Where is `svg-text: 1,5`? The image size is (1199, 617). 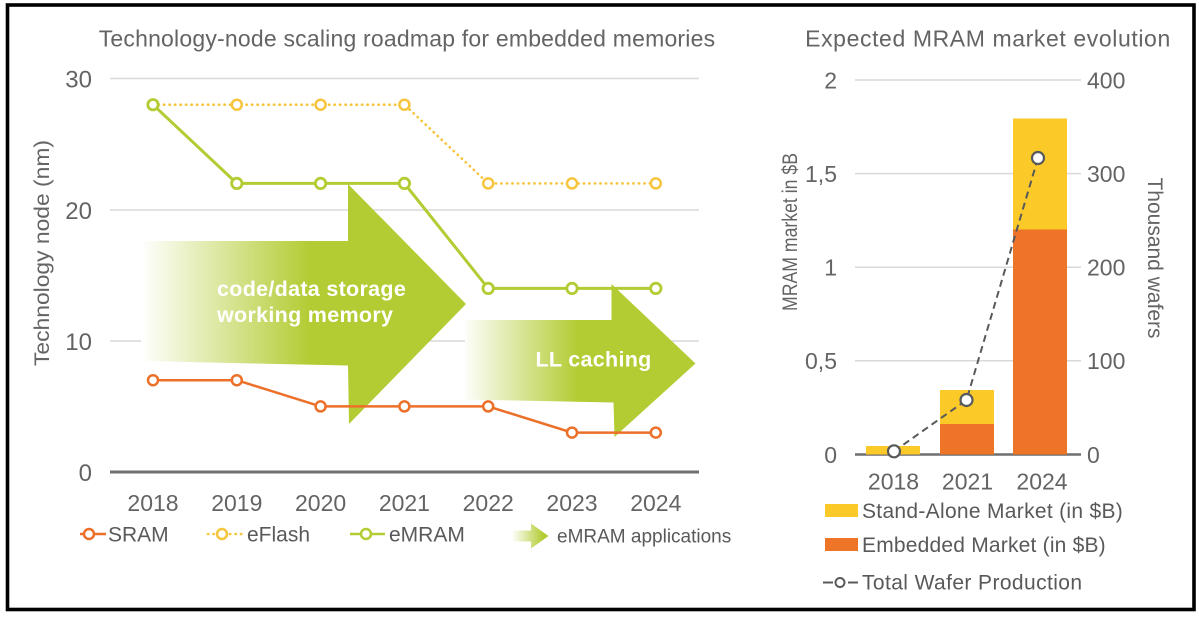
svg-text: 1,5 is located at coordinates (821, 174).